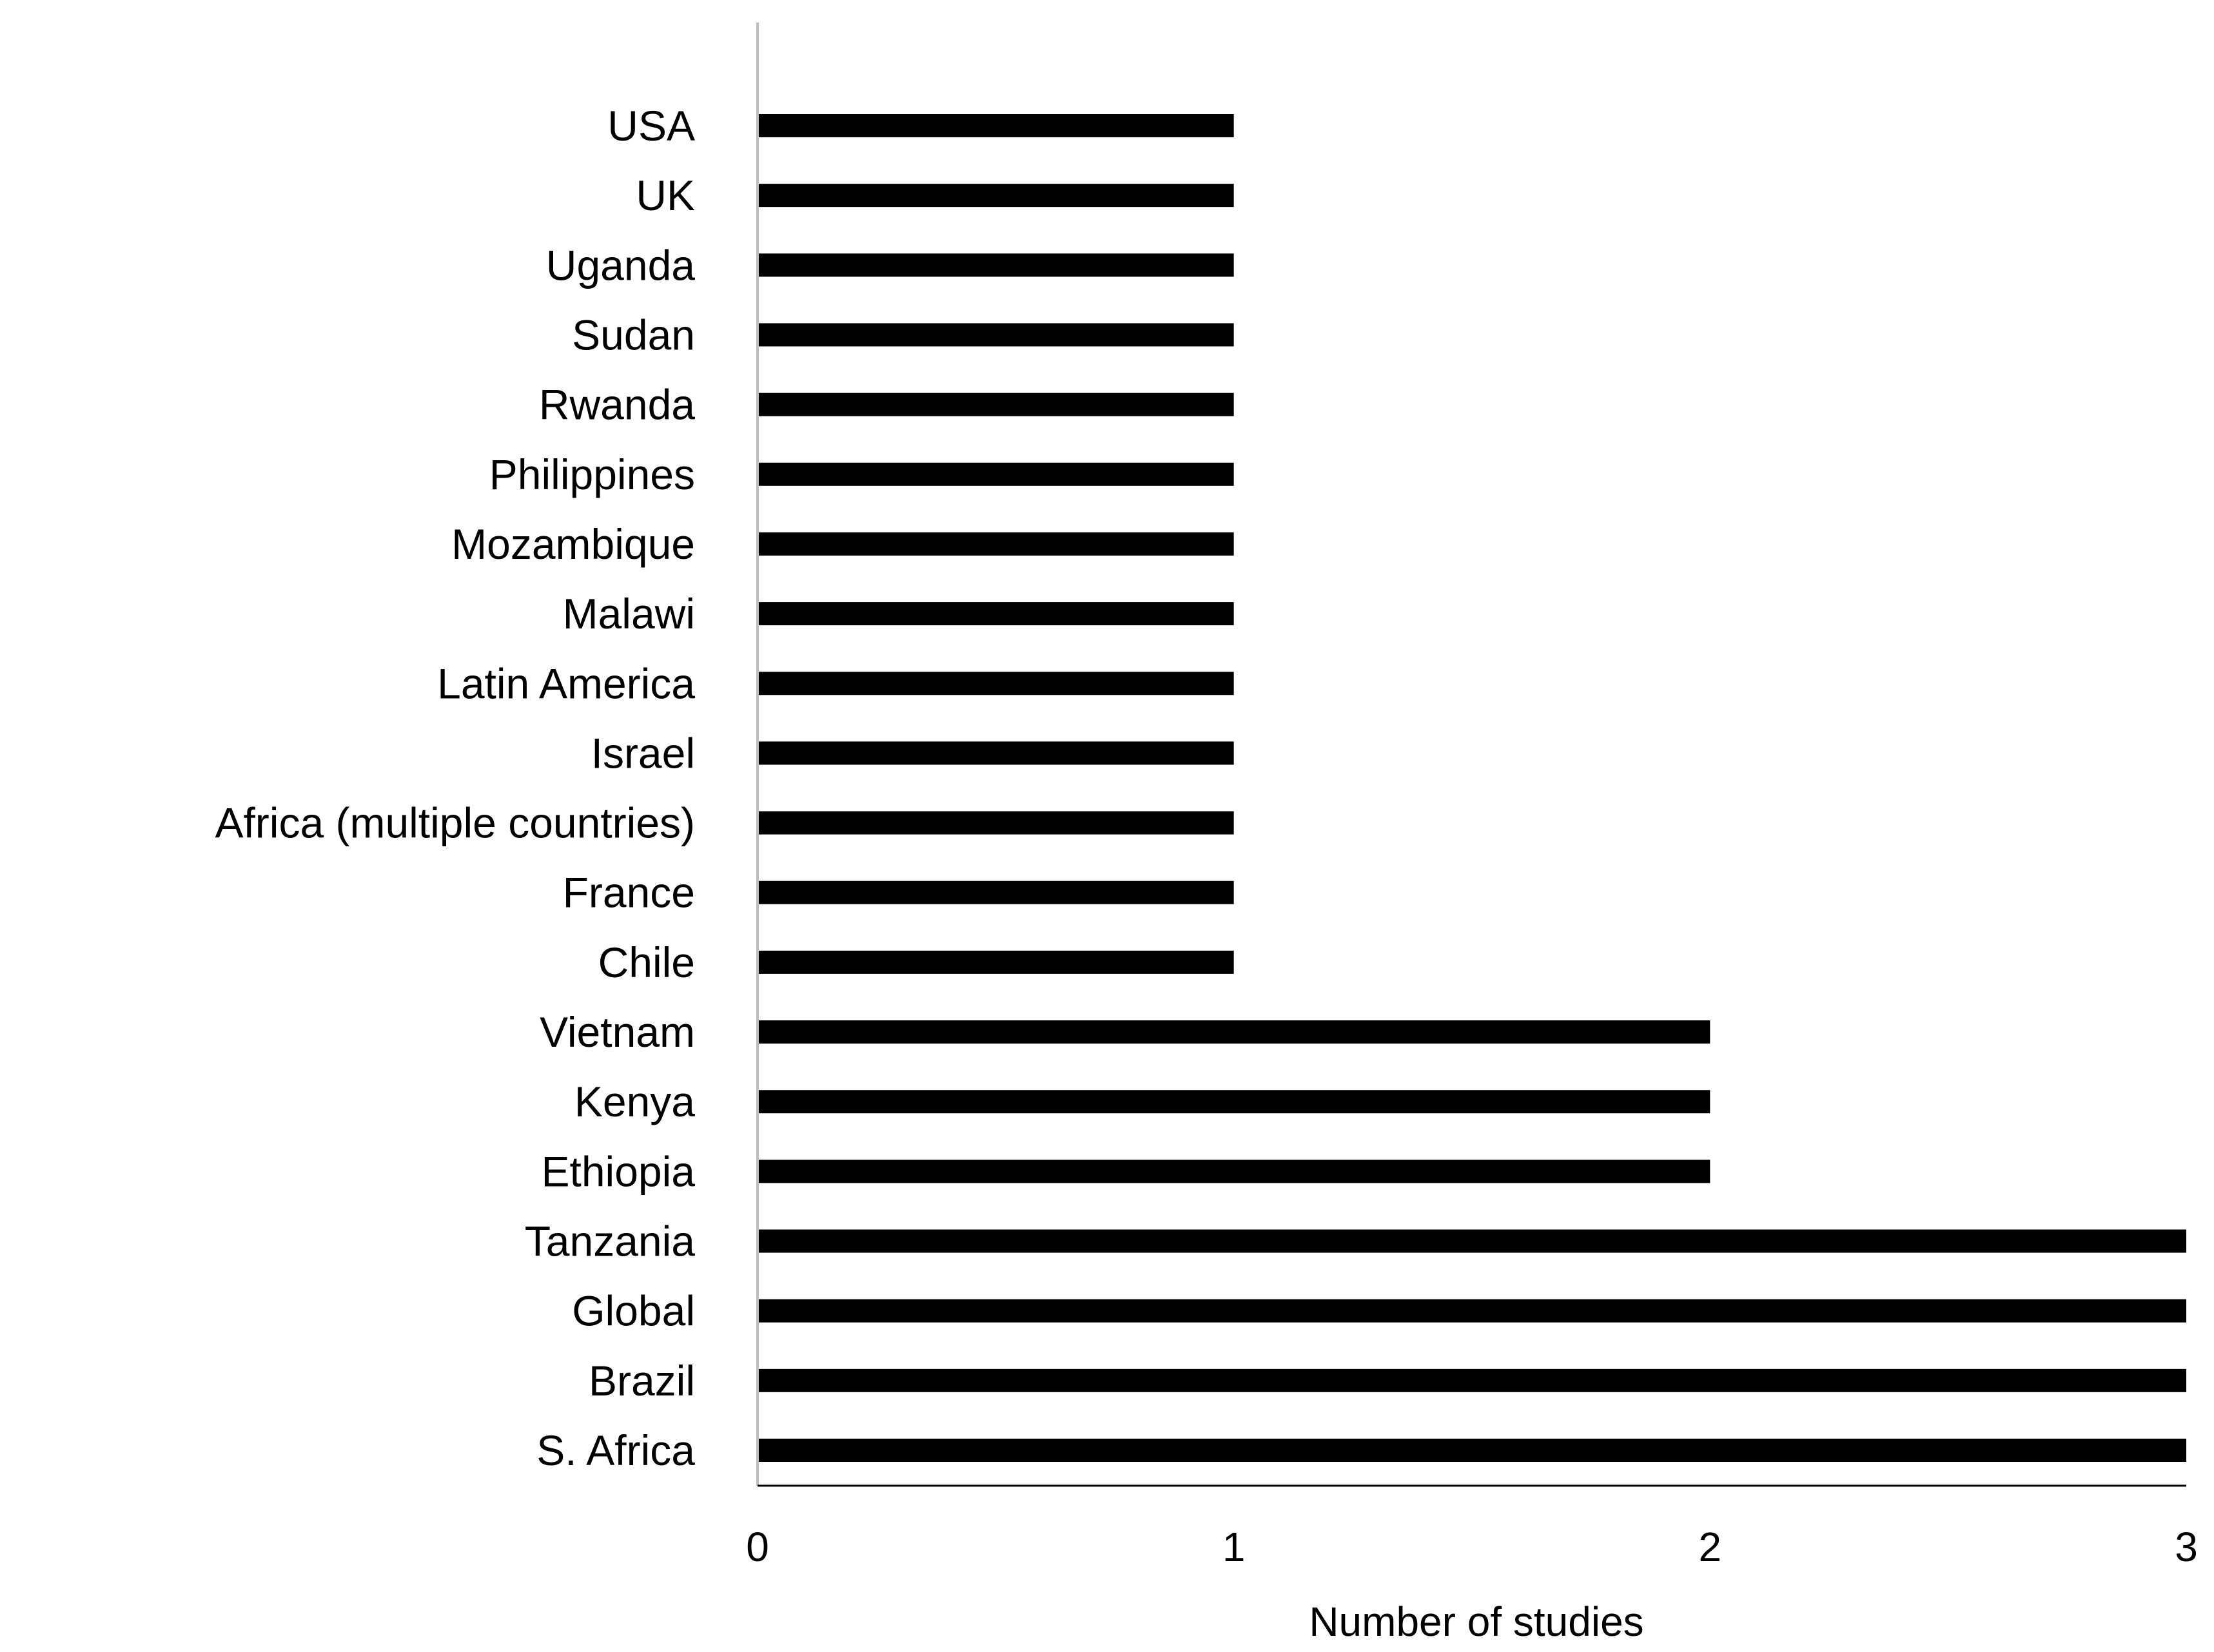 The image size is (2214, 1652). I want to click on bar-malawi, so click(996, 614).